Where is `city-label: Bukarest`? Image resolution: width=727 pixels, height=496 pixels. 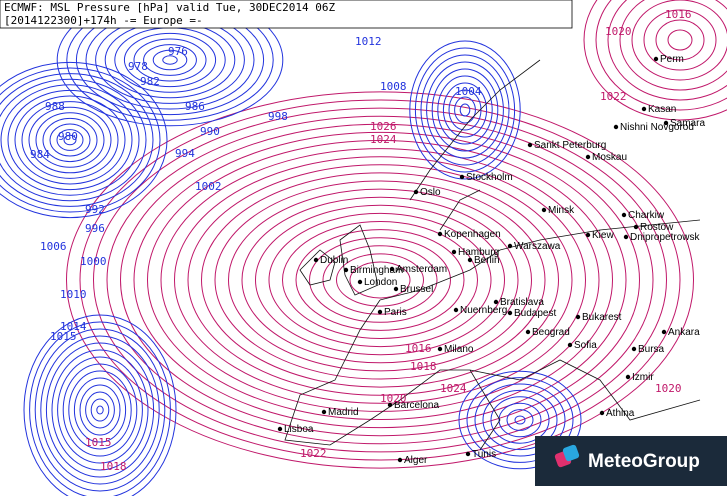 city-label: Bukarest is located at coordinates (602, 317).